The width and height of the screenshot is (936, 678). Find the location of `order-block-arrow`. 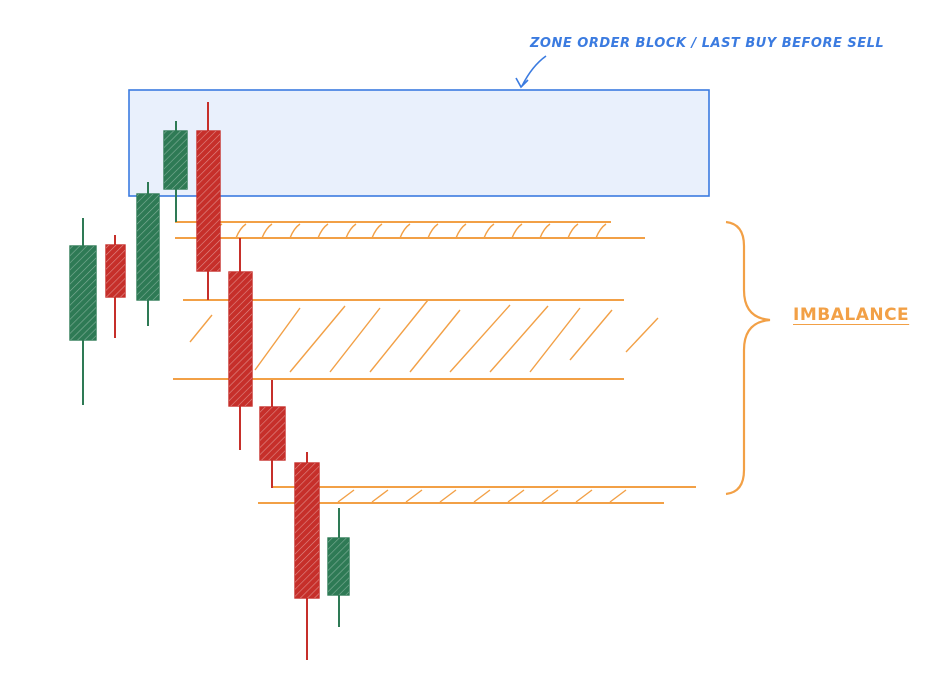

order-block-arrow is located at coordinates (534, 71).